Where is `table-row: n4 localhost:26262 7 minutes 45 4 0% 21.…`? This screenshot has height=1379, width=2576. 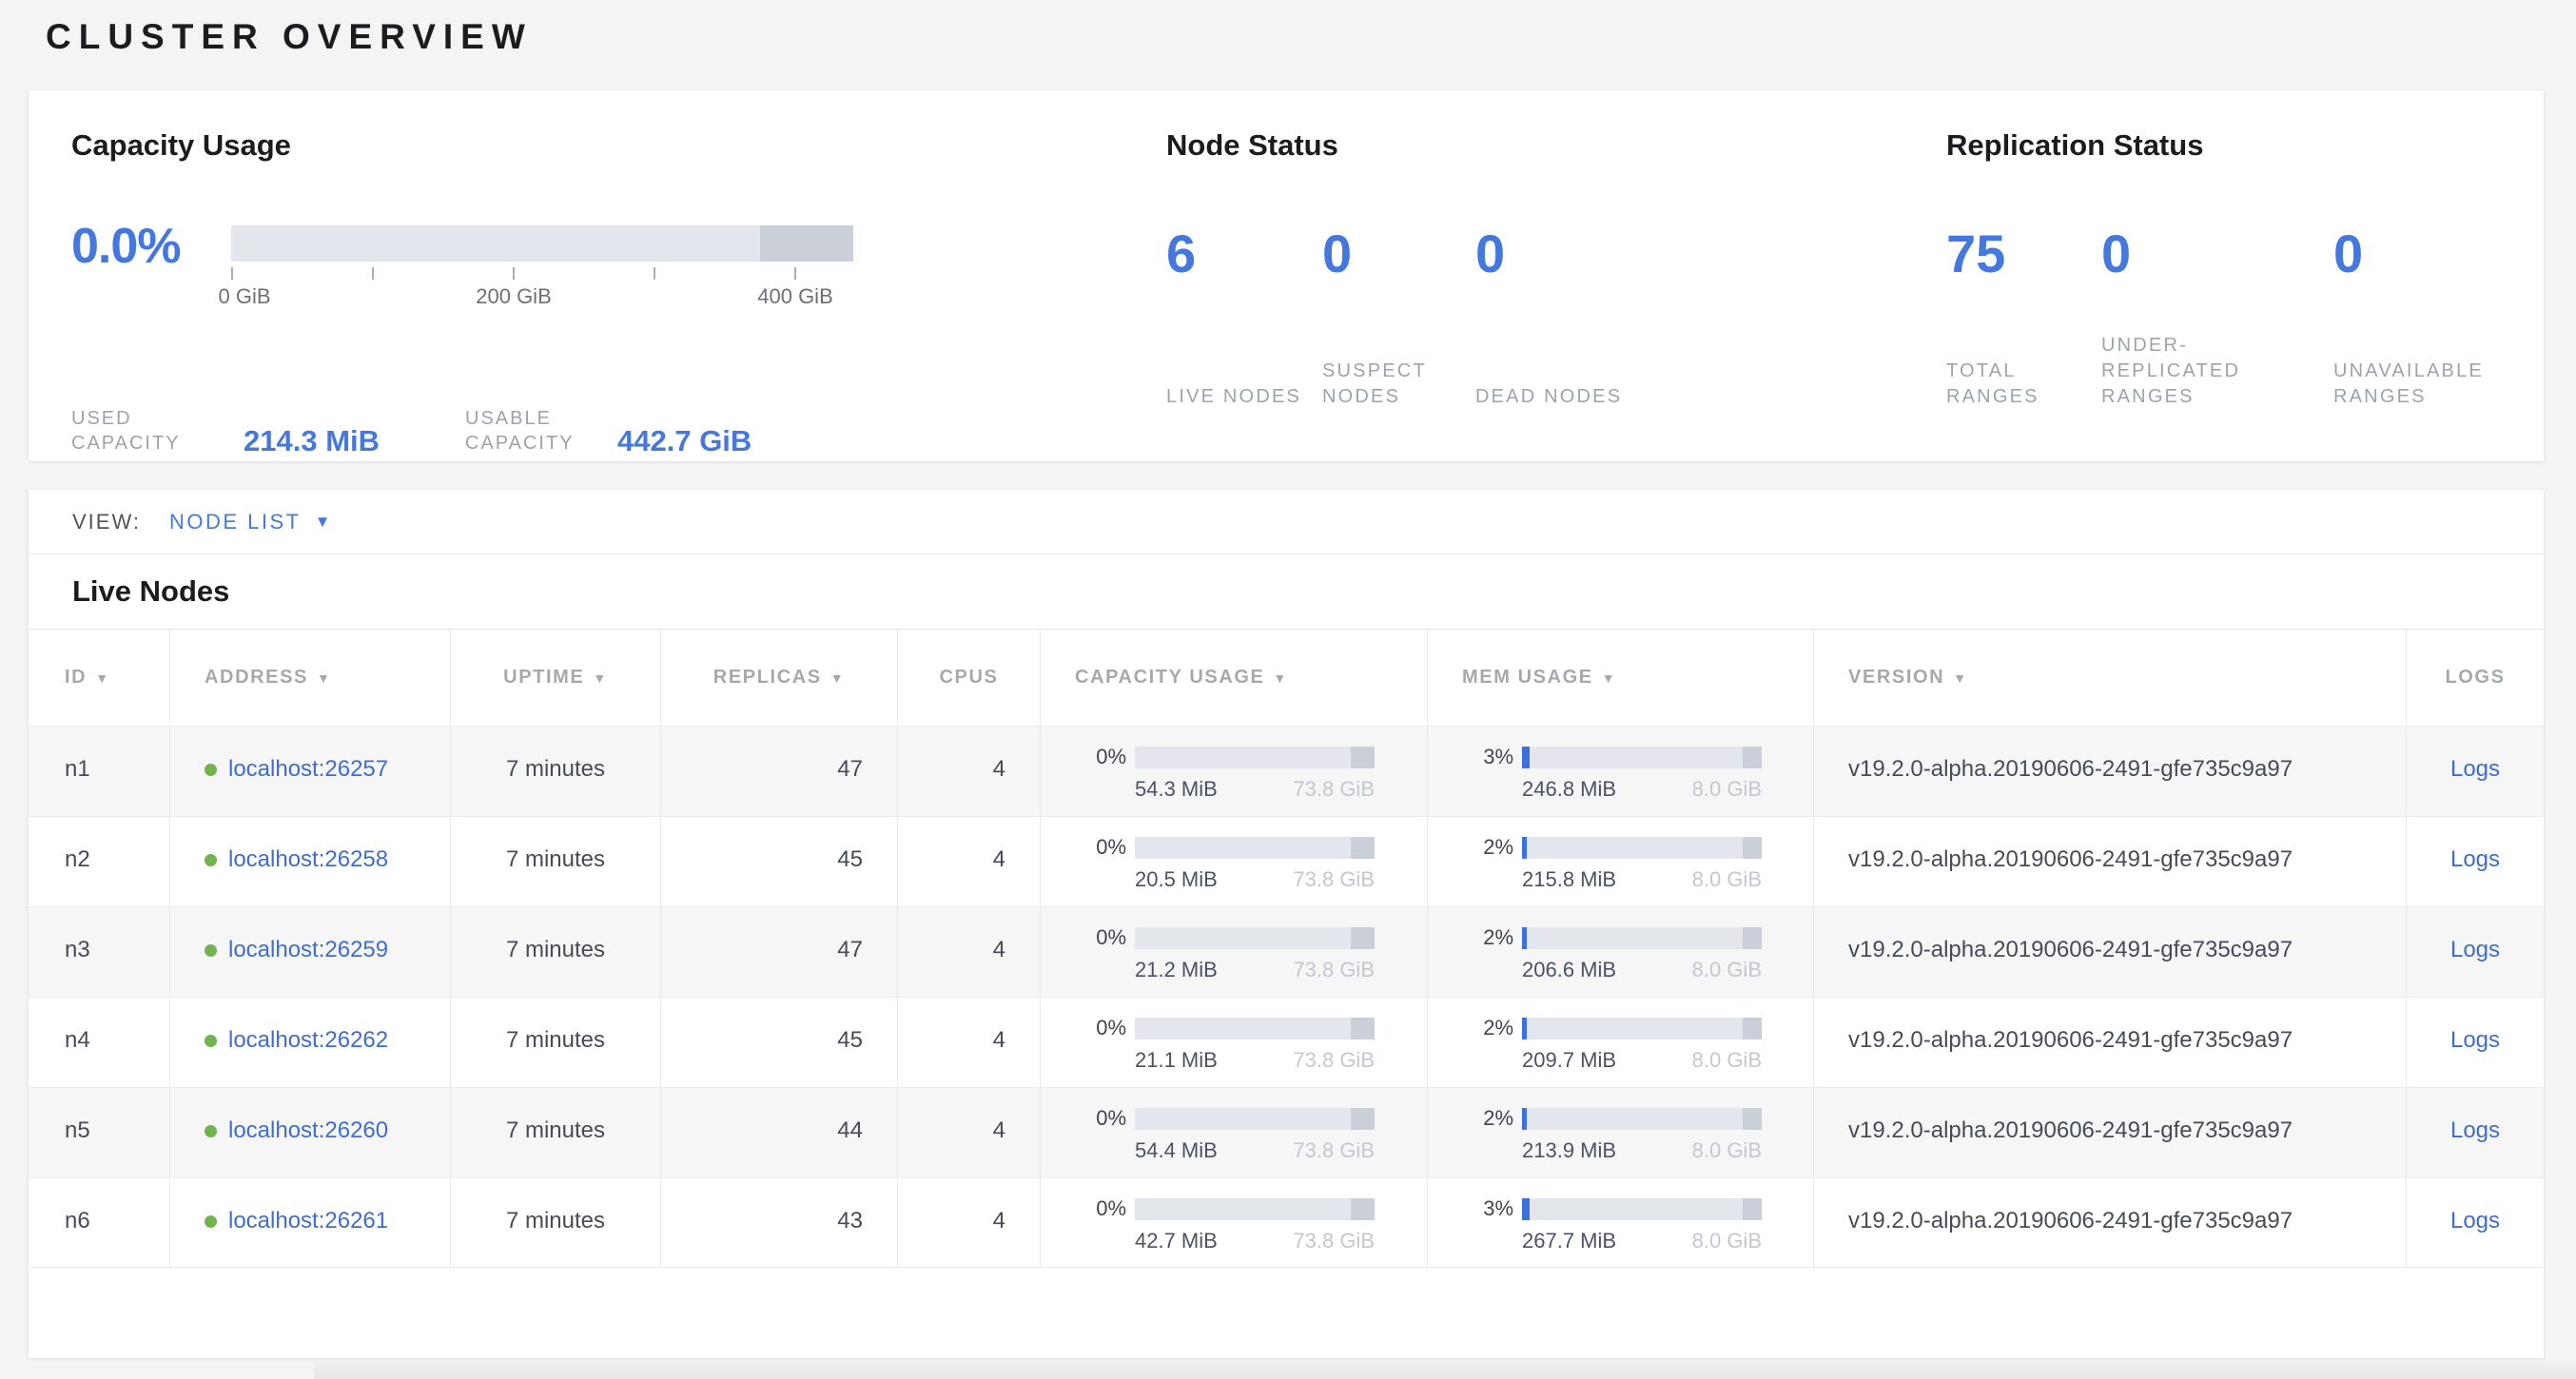 table-row: n4 localhost:26262 7 minutes 45 4 0% 21.… is located at coordinates (1287, 1042).